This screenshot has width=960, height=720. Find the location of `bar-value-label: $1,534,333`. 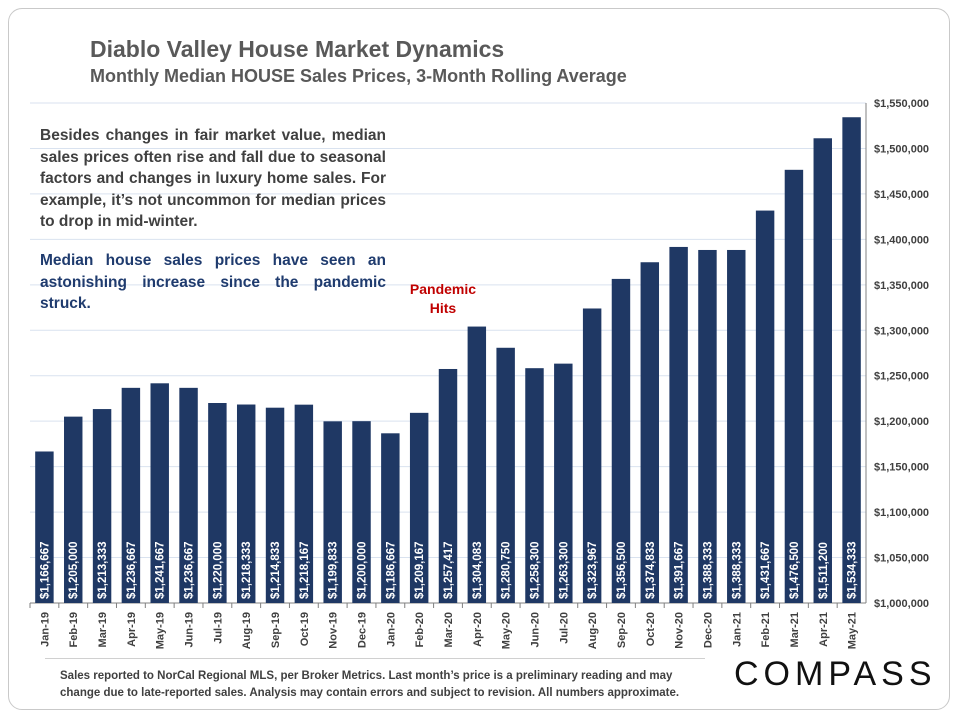

bar-value-label: $1,534,333 is located at coordinates (853, 570).